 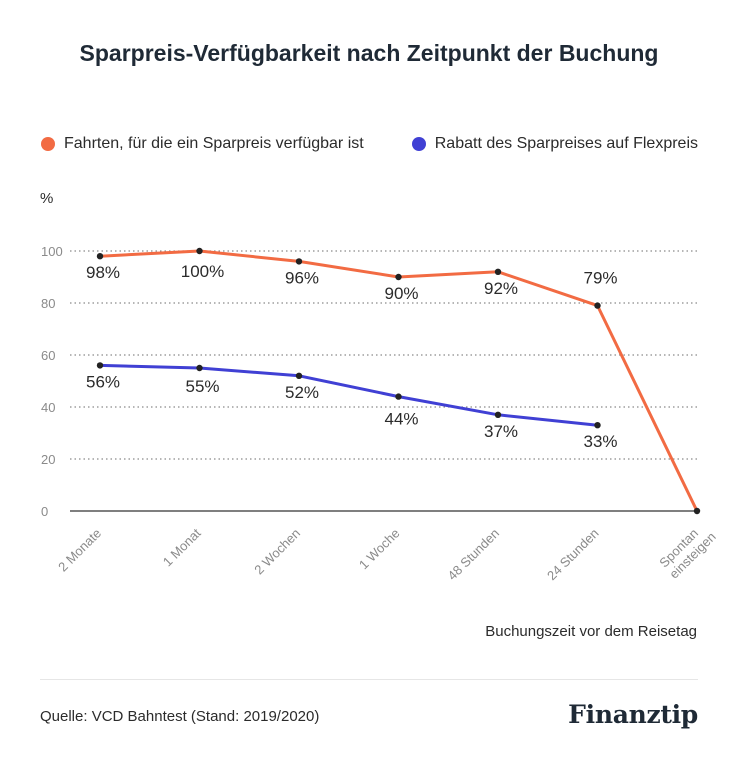 I want to click on data-label: 98%, so click(x=103, y=272).